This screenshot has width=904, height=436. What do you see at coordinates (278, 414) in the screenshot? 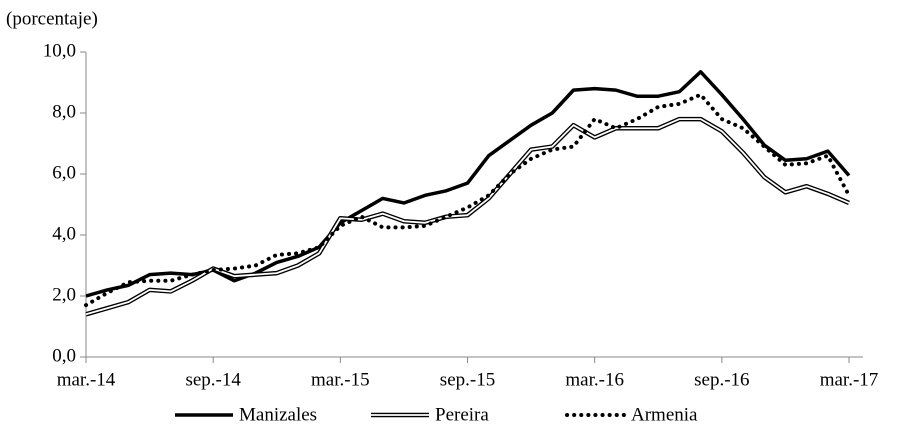
I see `legend-label: Manizales` at bounding box center [278, 414].